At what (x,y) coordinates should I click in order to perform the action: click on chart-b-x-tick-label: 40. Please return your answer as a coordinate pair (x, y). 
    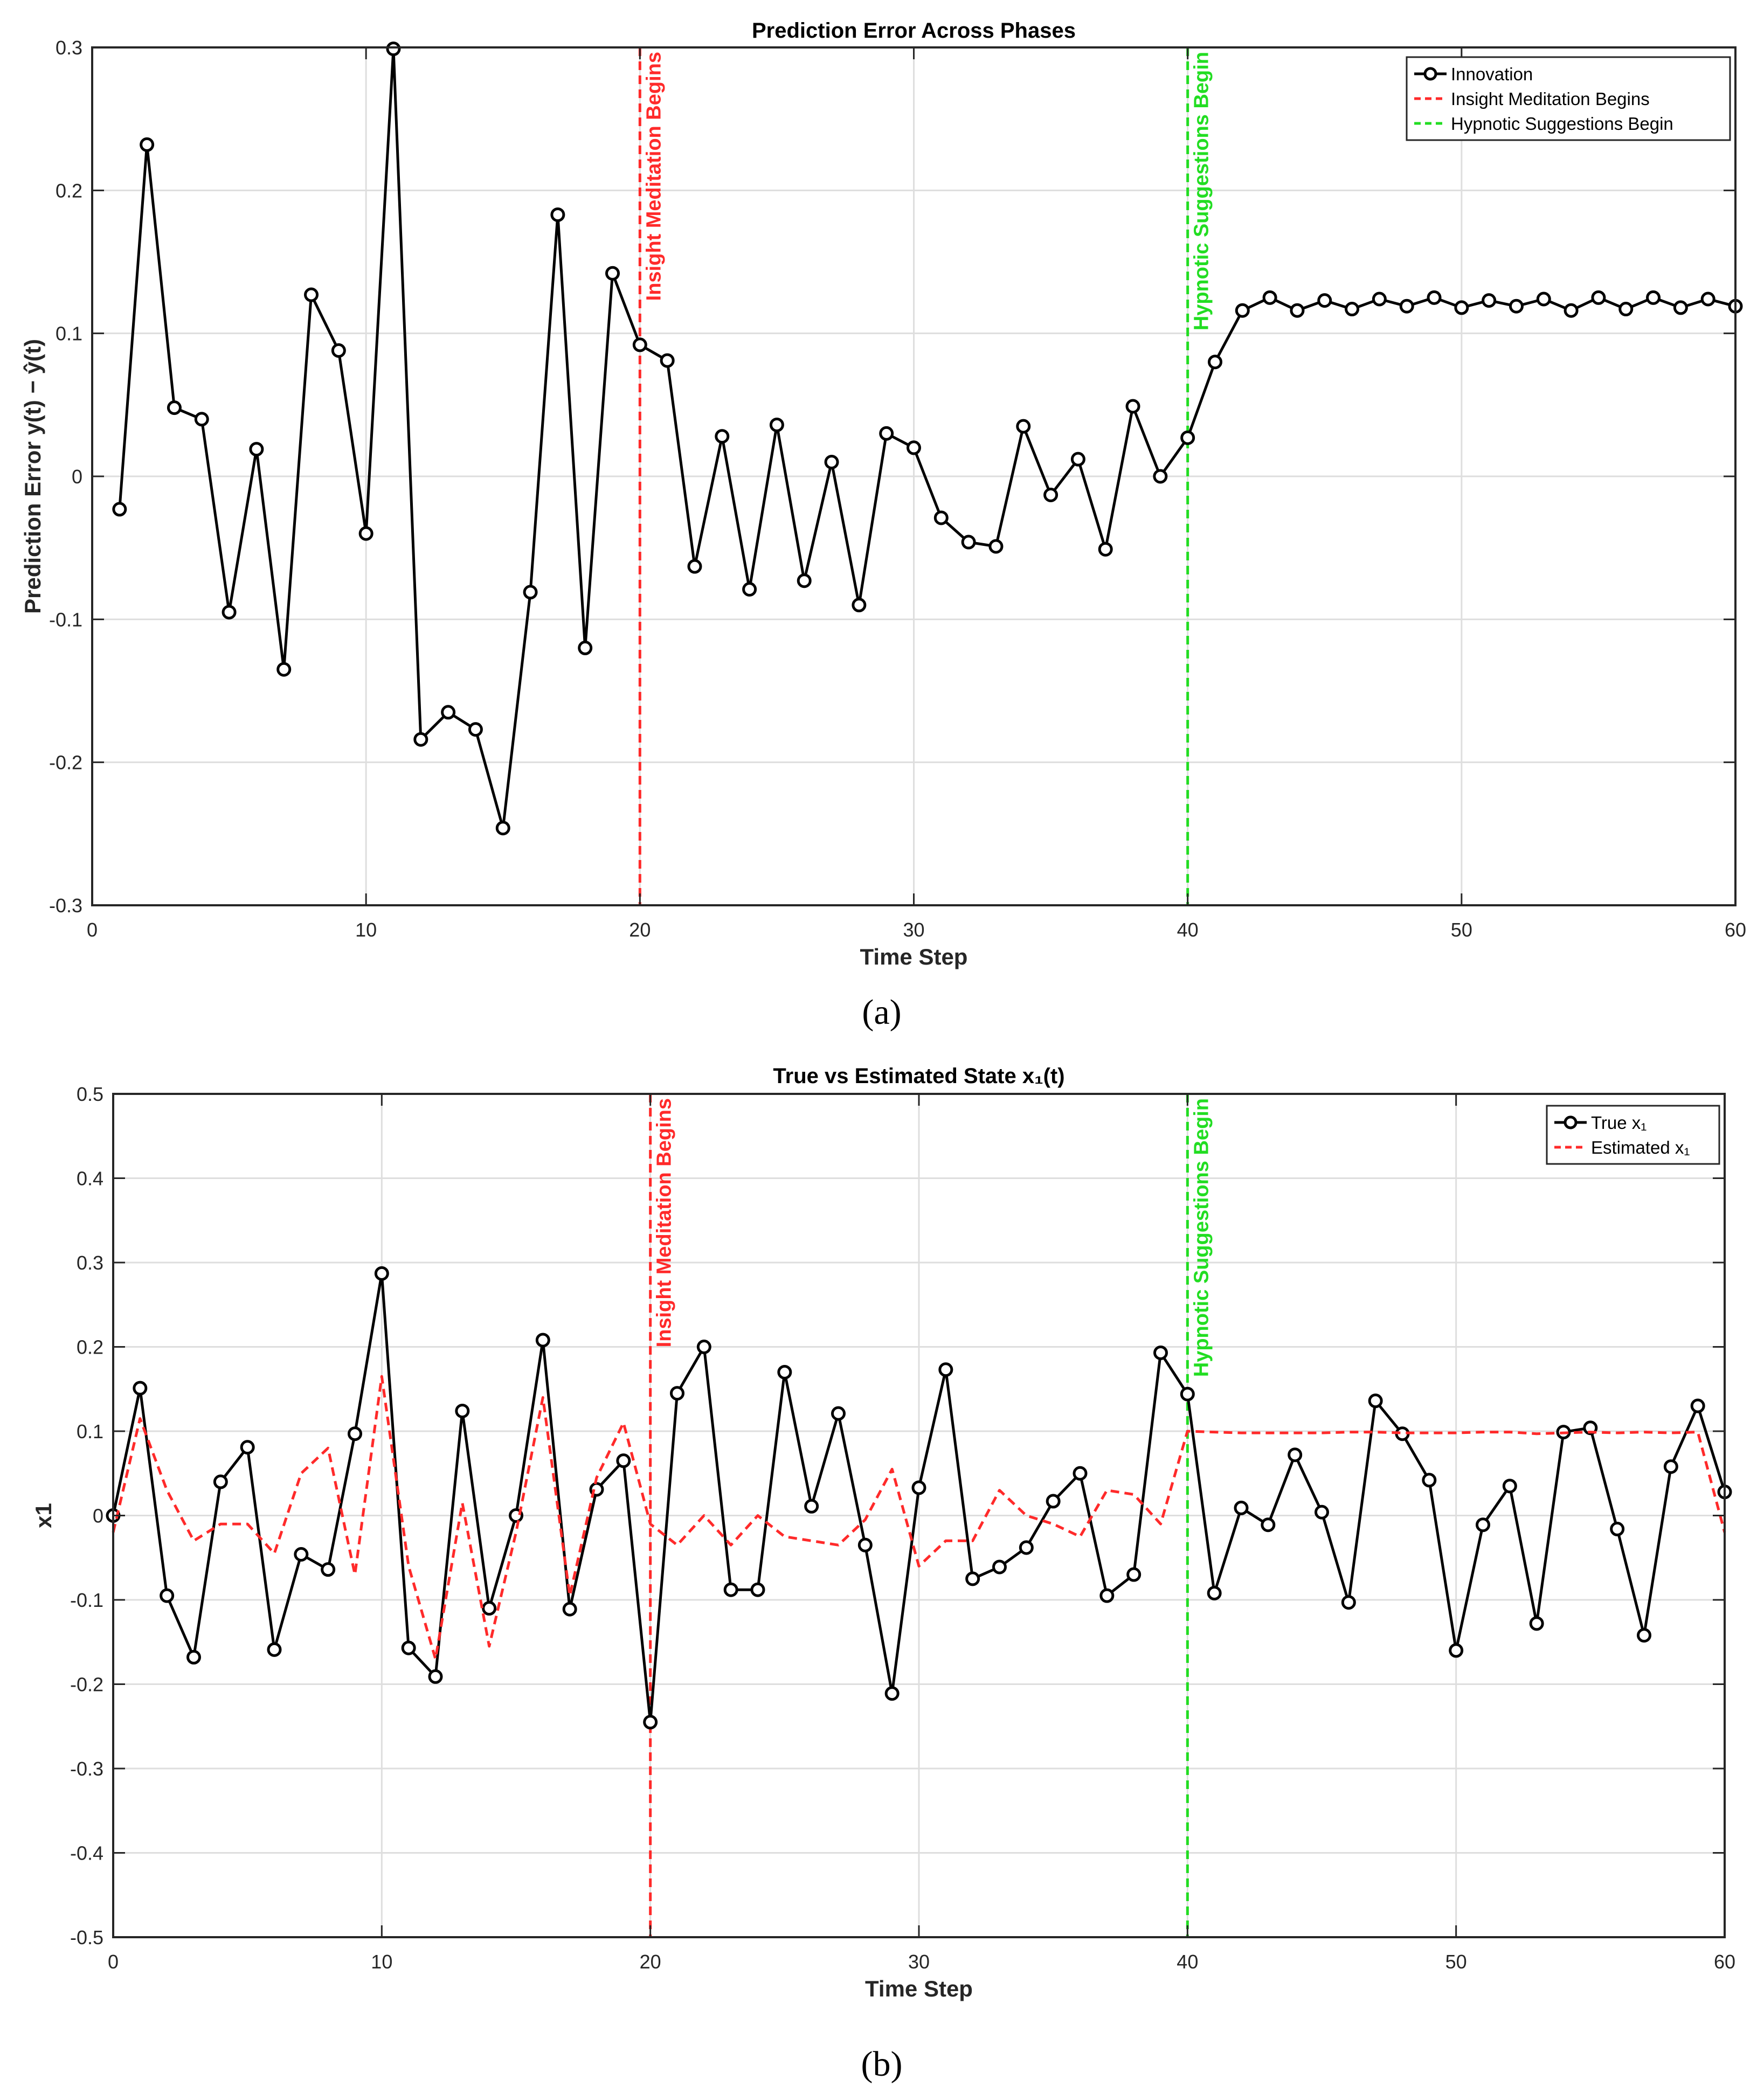
    Looking at the image, I should click on (1187, 1962).